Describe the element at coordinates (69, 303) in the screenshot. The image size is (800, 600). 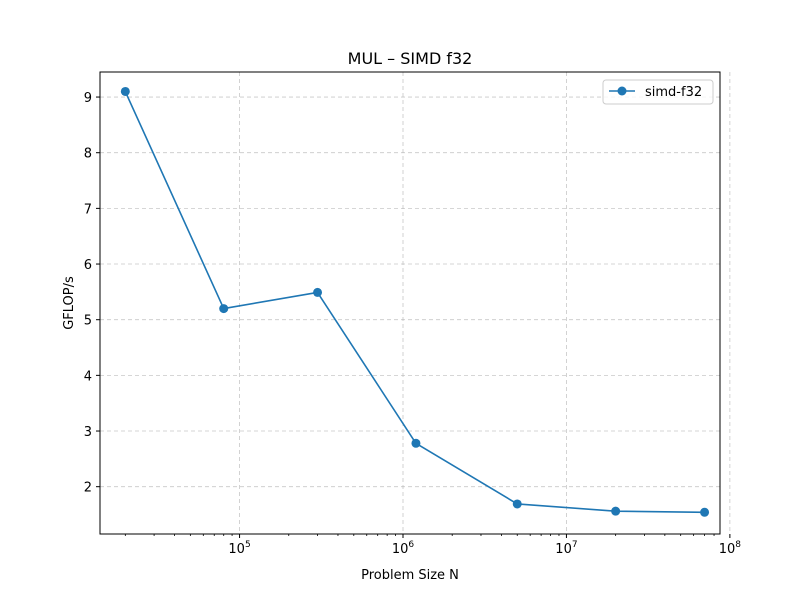
I see `y-axis-label: GFLOP/s` at that location.